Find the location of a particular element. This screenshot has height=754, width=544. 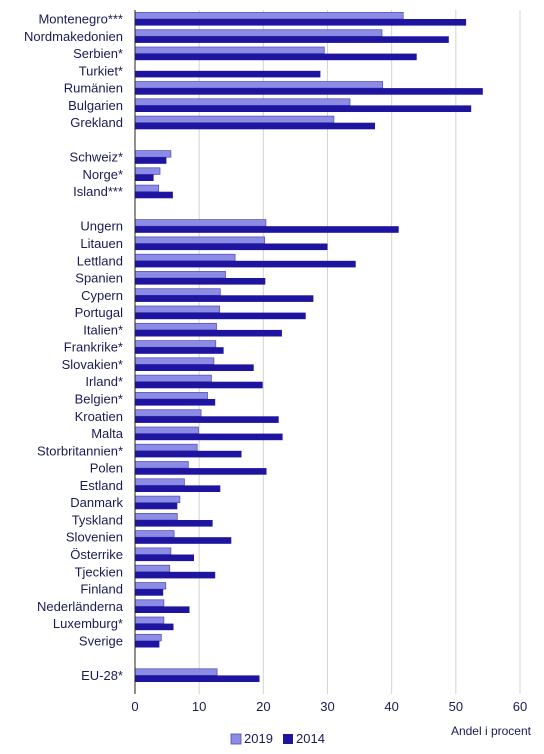

x-axis-title: Andel i procent is located at coordinates (491, 731).